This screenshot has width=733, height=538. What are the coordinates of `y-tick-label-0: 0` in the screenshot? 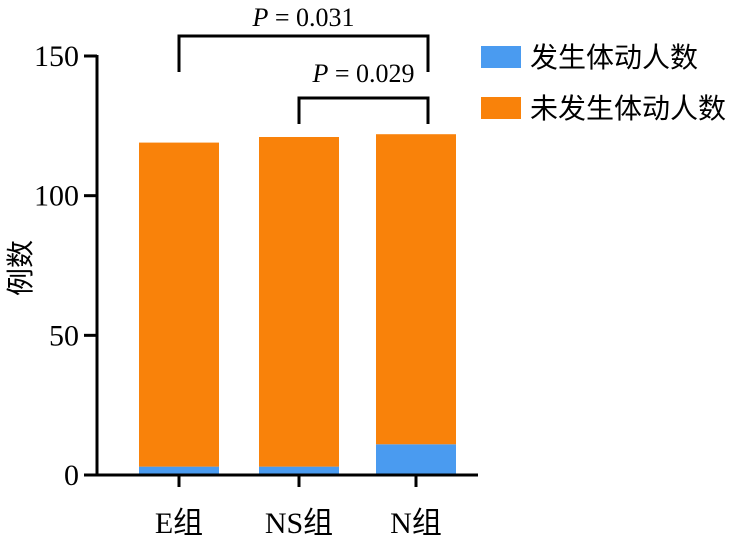 It's located at (71, 475).